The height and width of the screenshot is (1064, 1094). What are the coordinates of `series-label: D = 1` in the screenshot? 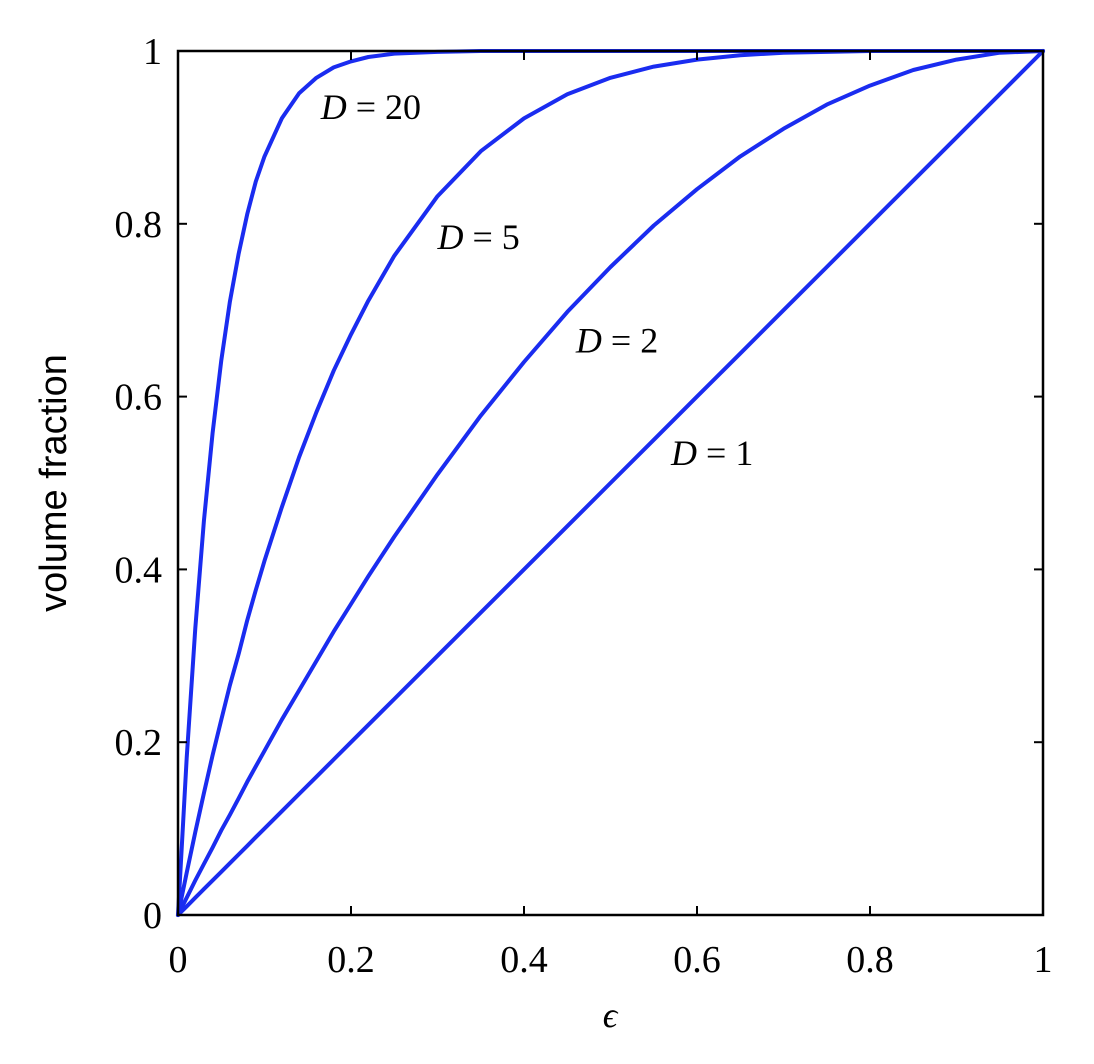 It's located at (711, 453).